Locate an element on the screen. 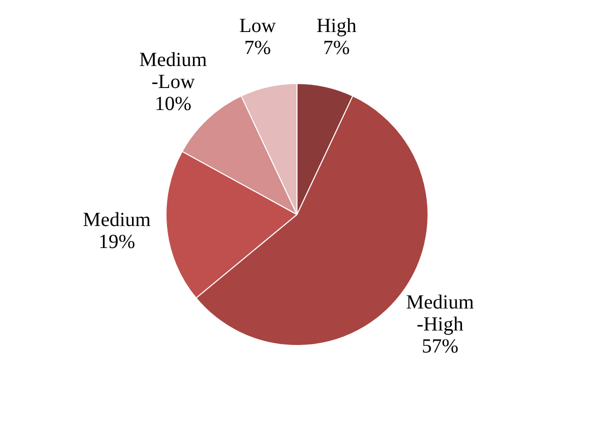 This screenshot has width=594, height=429. slice-label: Low is located at coordinates (257, 26).